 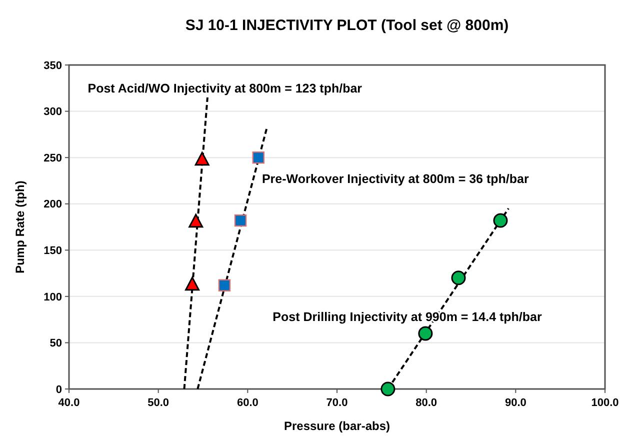 I want to click on x-axis-title: Pressure (bar-abs), so click(x=337, y=426).